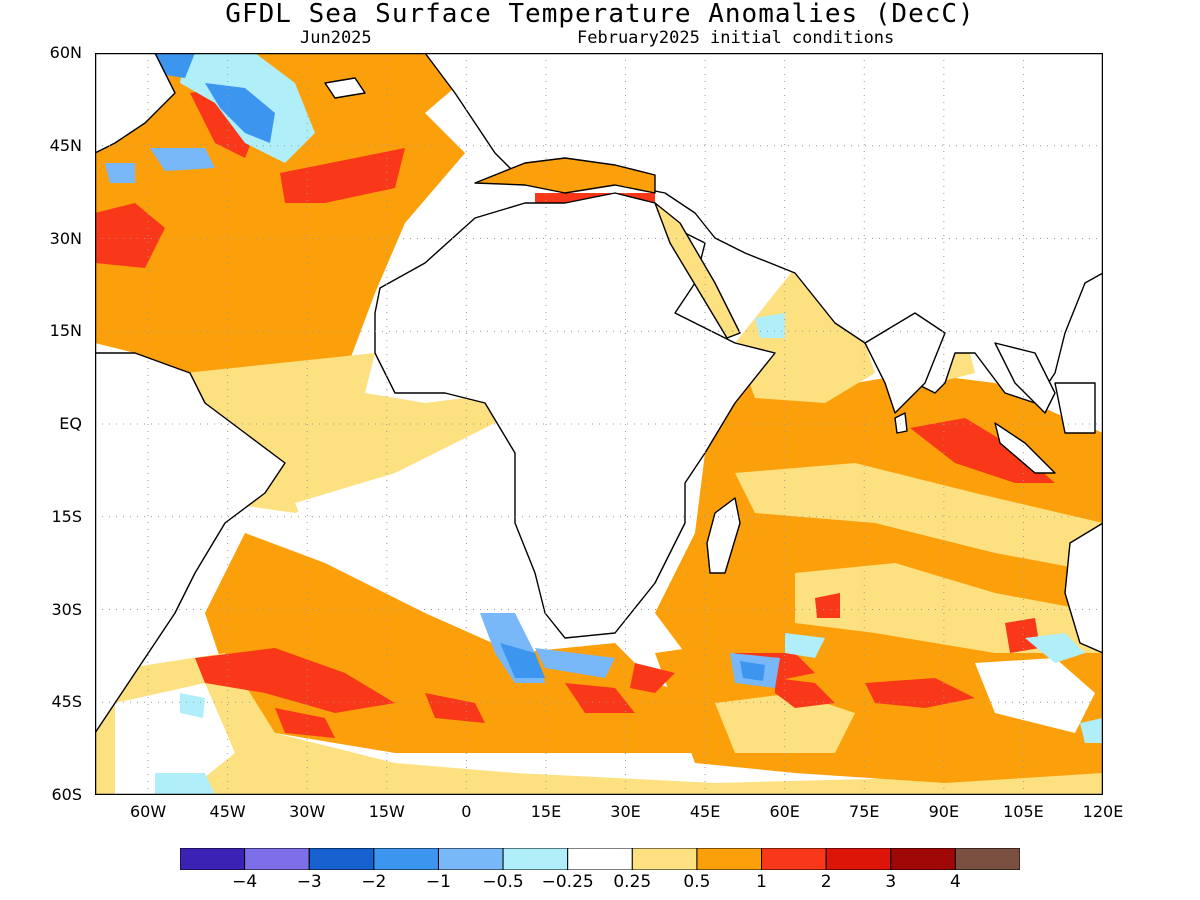 The height and width of the screenshot is (900, 1200). What do you see at coordinates (65, 52) in the screenshot?
I see `latitude-tick-label: 60N` at bounding box center [65, 52].